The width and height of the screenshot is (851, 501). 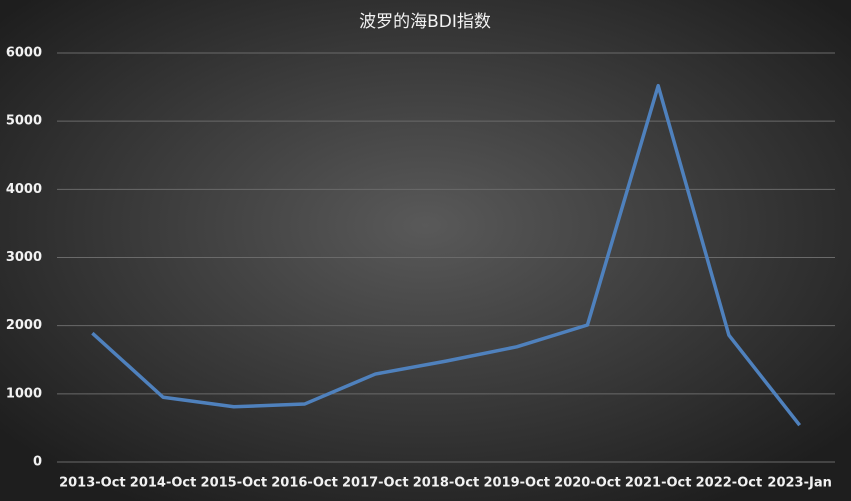 I want to click on x-tick-label: 2015-Oct, so click(x=234, y=483).